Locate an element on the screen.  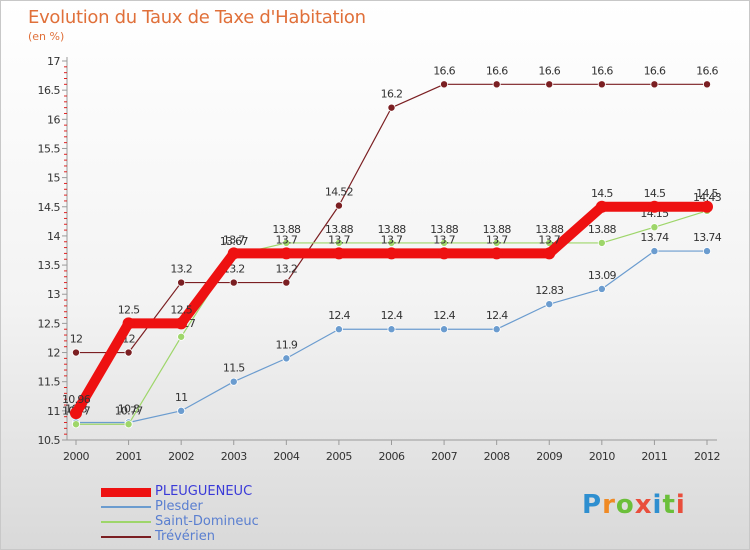
x-tick-label: 2004 is located at coordinates (286, 456).